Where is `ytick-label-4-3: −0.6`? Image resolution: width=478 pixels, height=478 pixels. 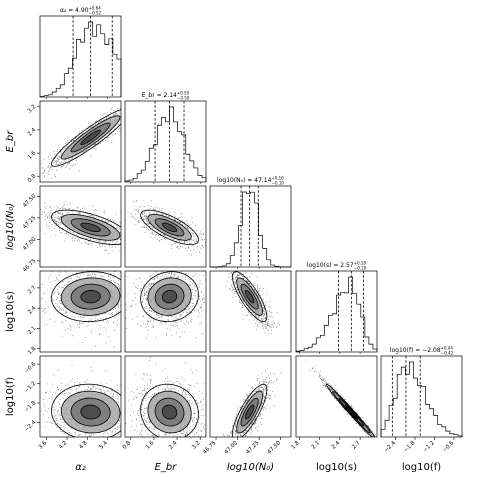 ytick-label-4-3: −0.6 is located at coordinates (31, 368).